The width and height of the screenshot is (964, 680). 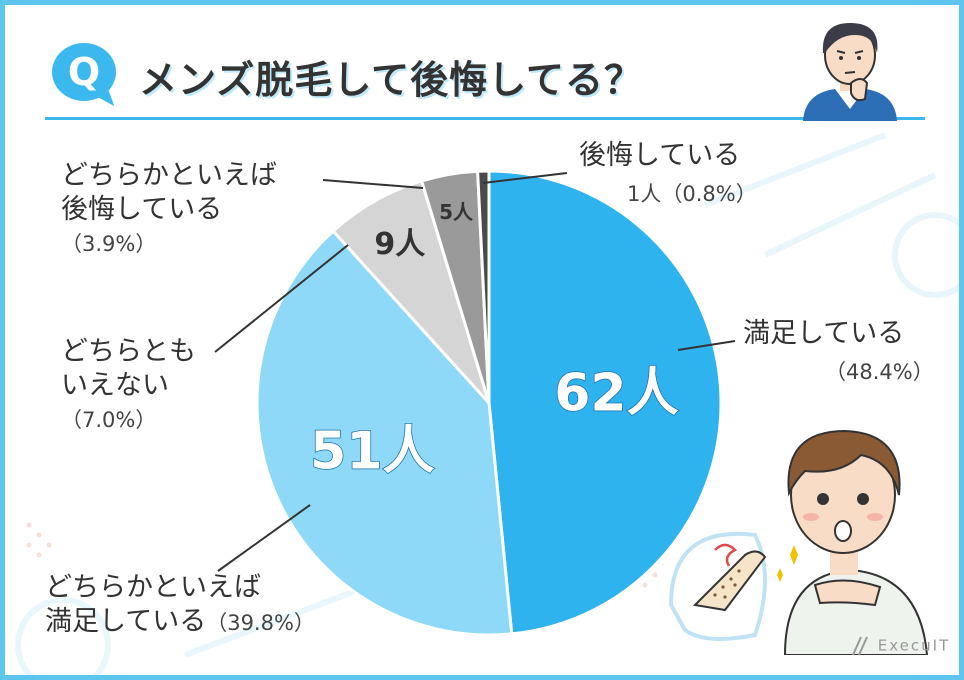 What do you see at coordinates (616, 394) in the screenshot?
I see `pie-value-label-satisfied: 62人` at bounding box center [616, 394].